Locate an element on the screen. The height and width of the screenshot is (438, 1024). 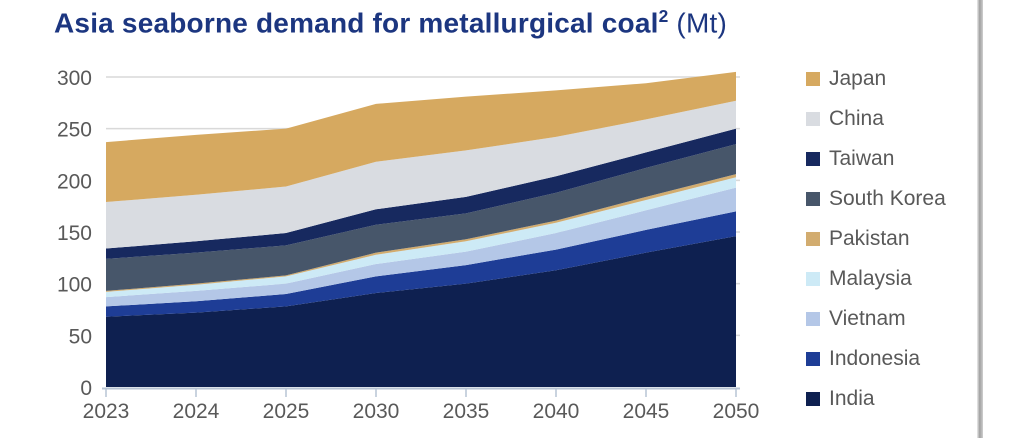
legend-item-taiwan: Taiwan is located at coordinates (876, 159).